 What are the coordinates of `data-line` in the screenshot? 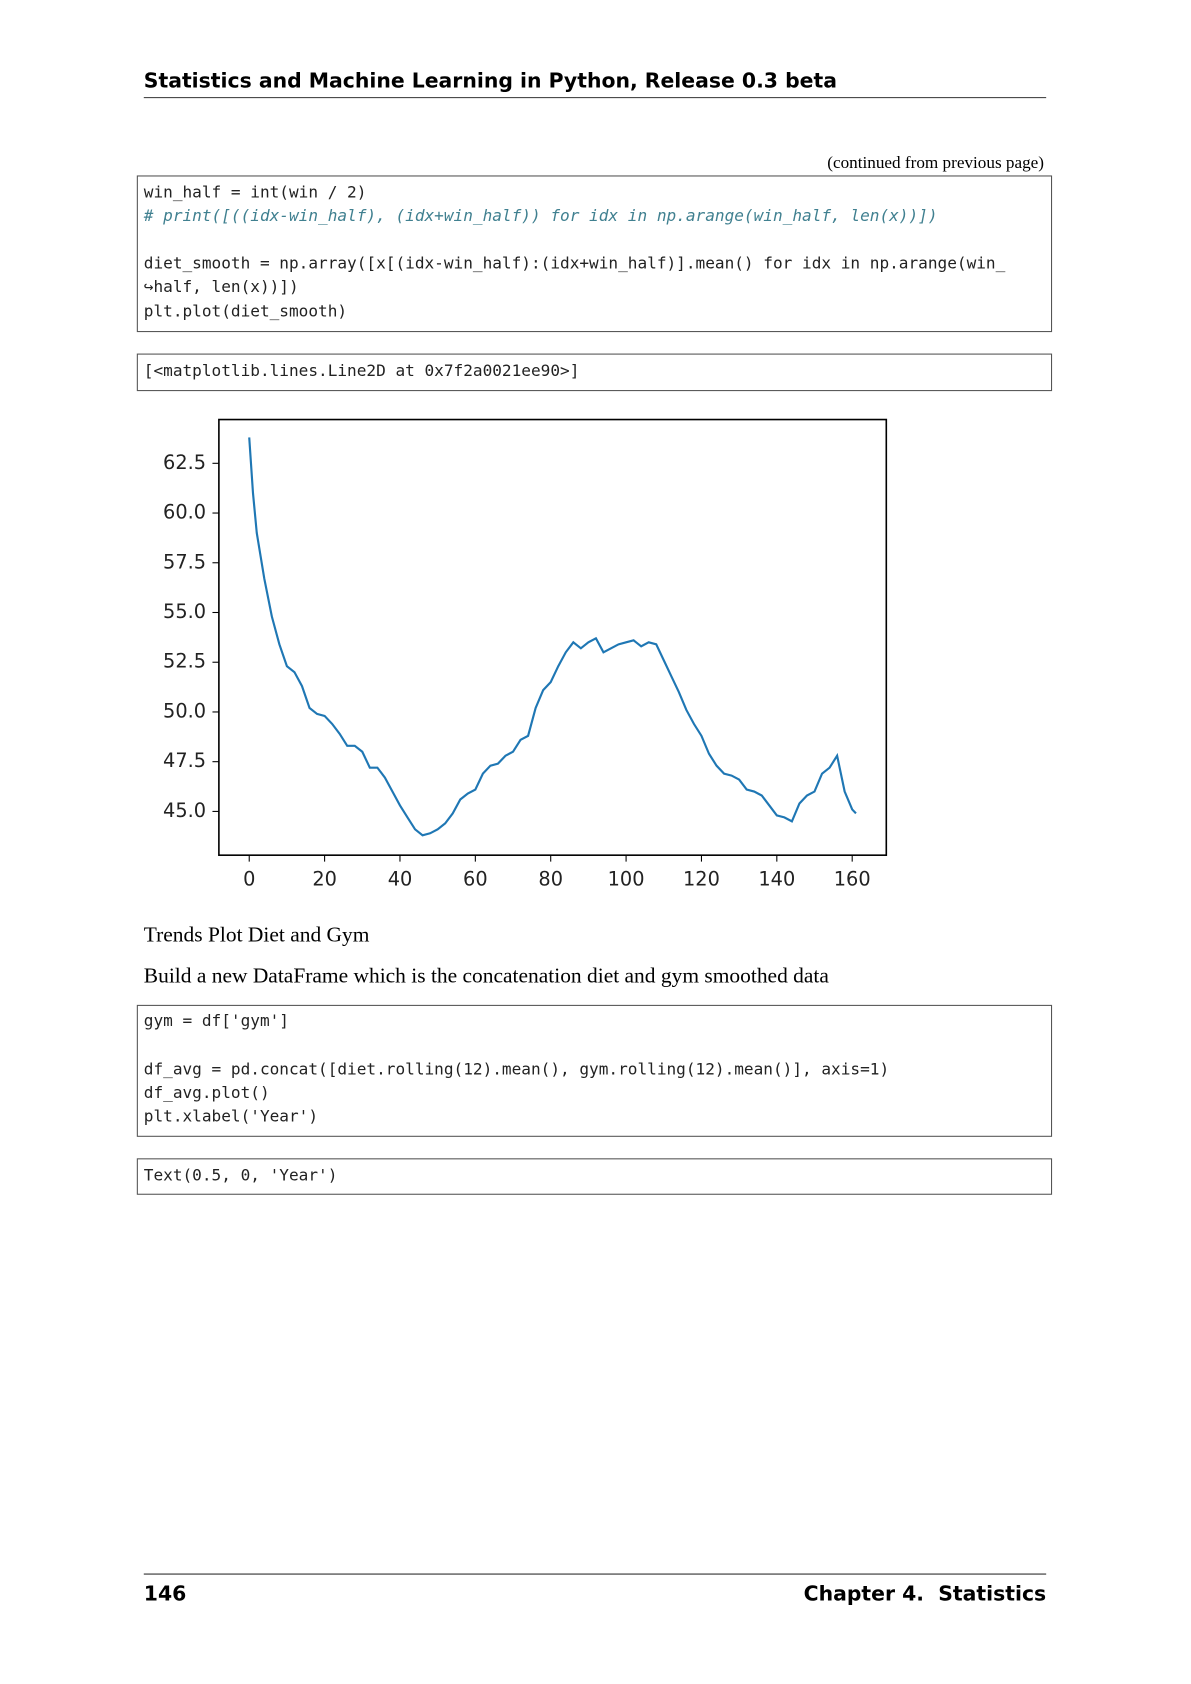 It's located at (552, 637).